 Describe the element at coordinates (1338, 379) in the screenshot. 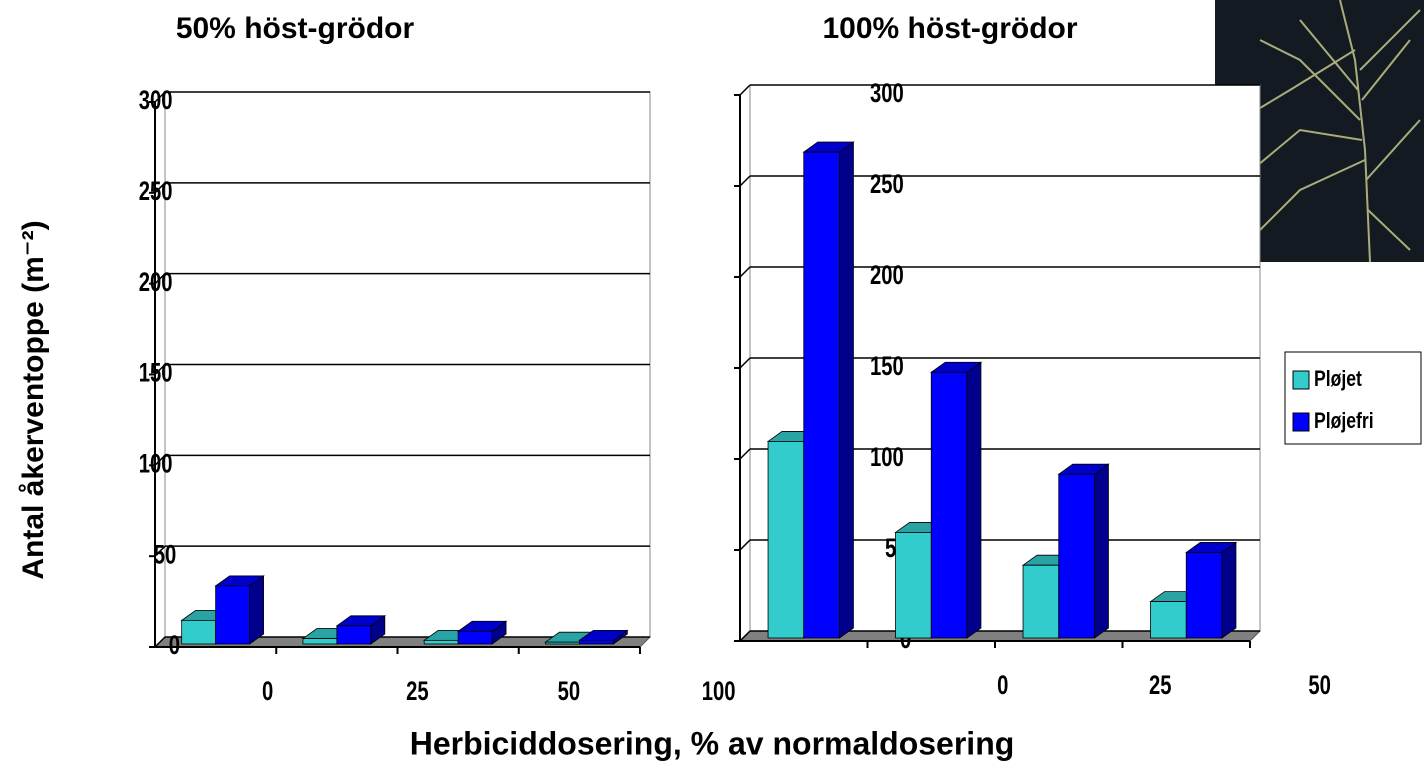

I see `legend-label: Pløjet` at that location.